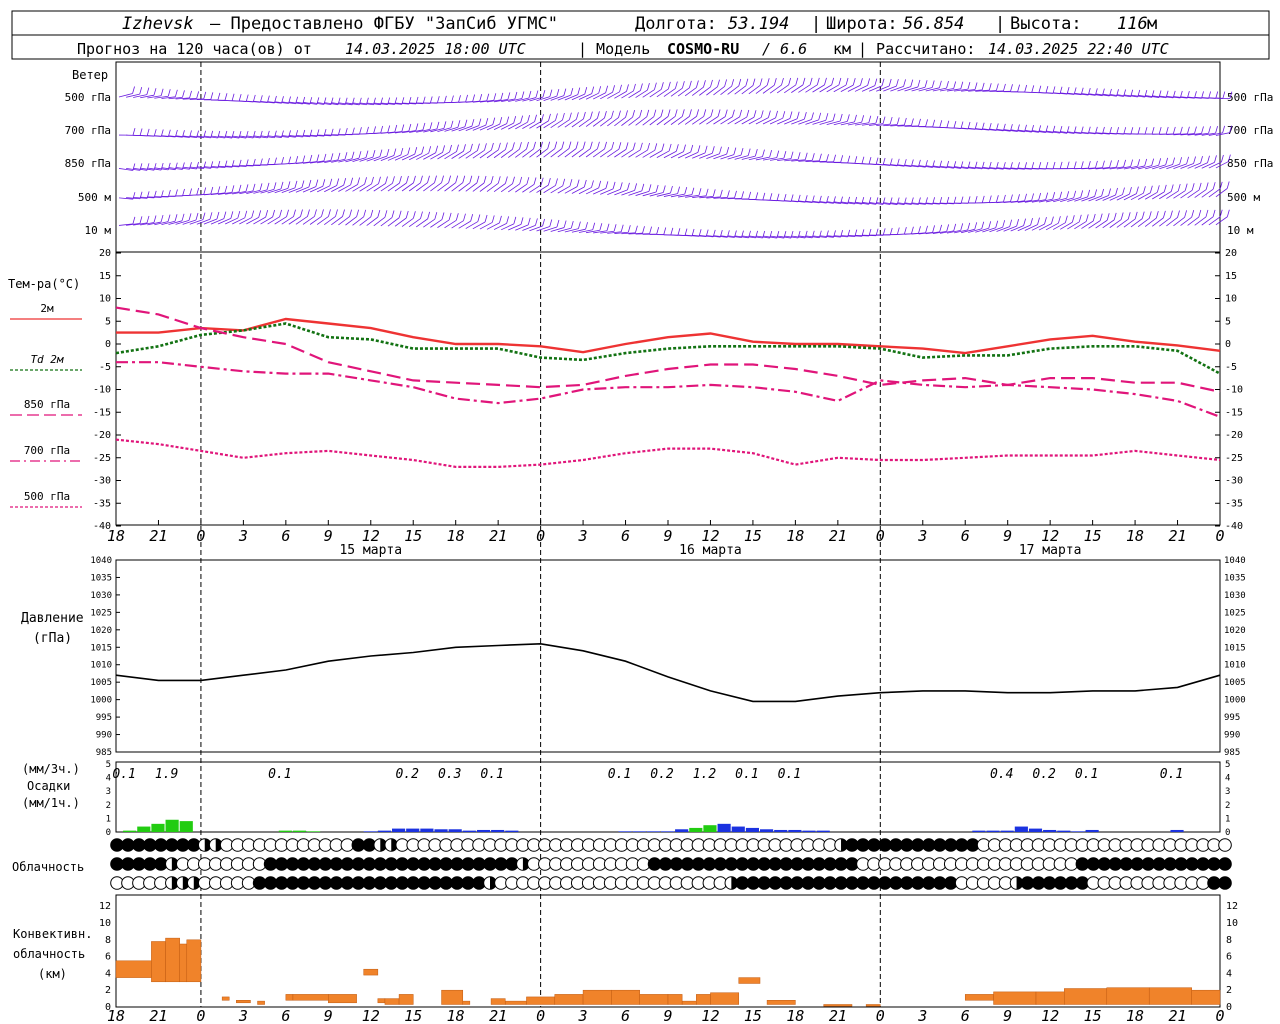  Describe the element at coordinates (795, 536) in the screenshot. I see `hour-label-top: 18` at that location.